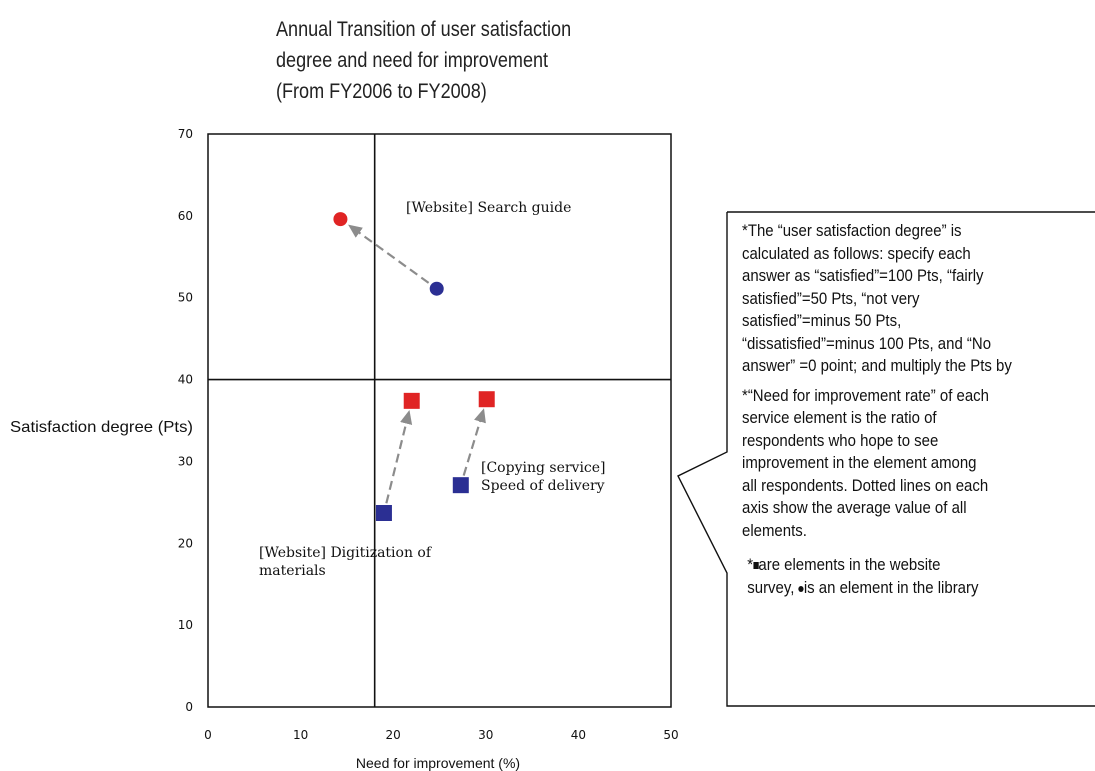 This screenshot has height=771, width=1095. I want to click on improvement-note-line: respondents who hope to see, so click(840, 440).